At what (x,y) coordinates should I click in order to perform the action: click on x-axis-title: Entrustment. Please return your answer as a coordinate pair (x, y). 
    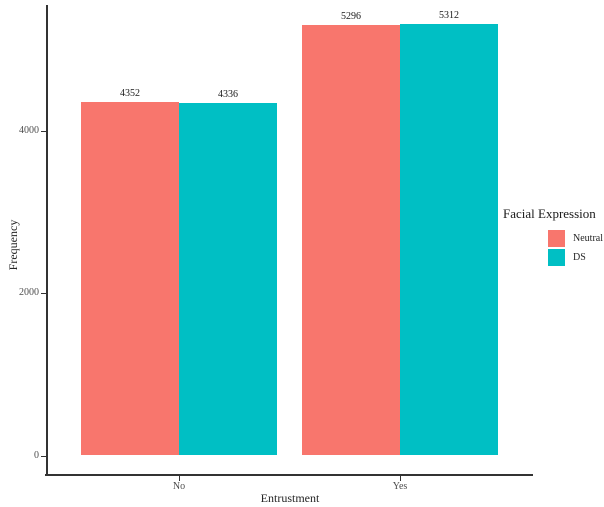
    Looking at the image, I should click on (290, 498).